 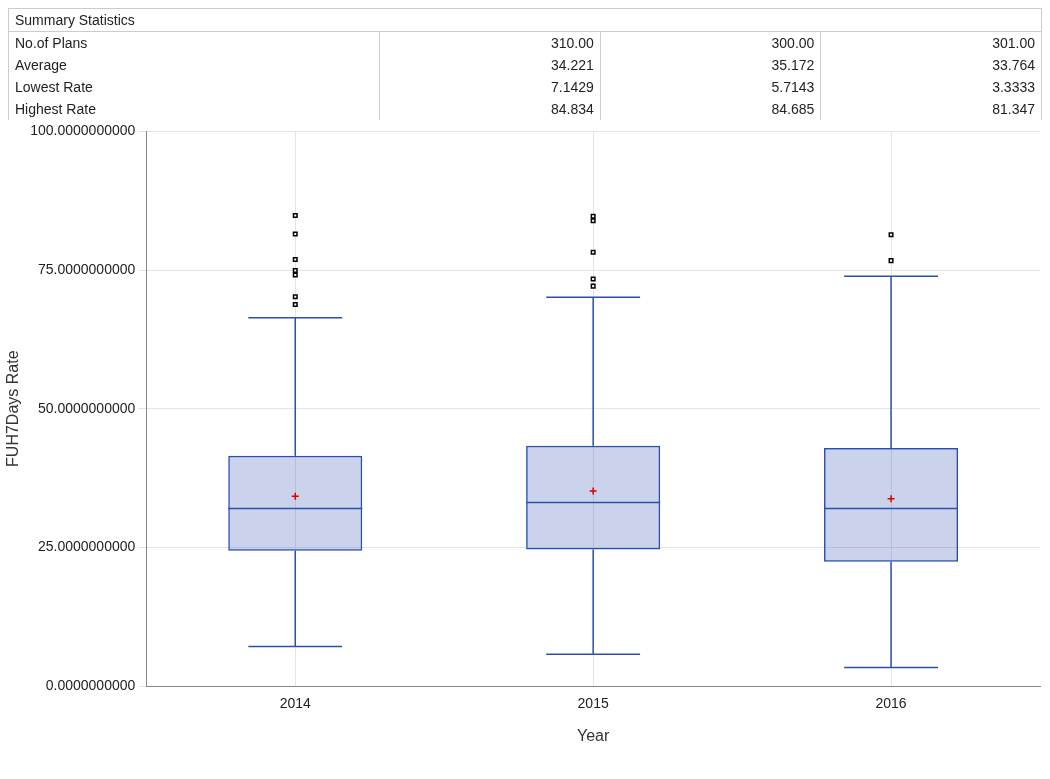 What do you see at coordinates (194, 87) in the screenshot?
I see `text: Lowest Rate` at bounding box center [194, 87].